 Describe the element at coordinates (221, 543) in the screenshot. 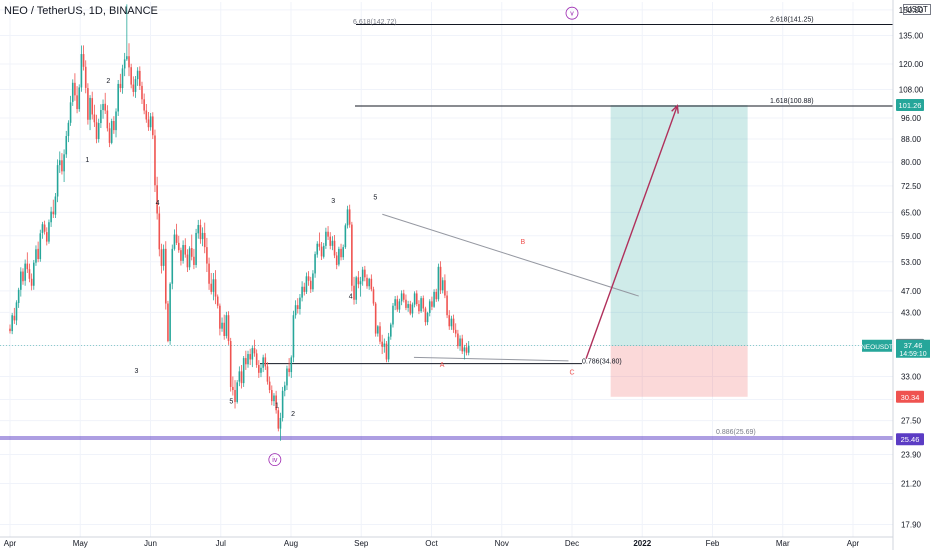

I see `time-tick-label: Jul` at that location.